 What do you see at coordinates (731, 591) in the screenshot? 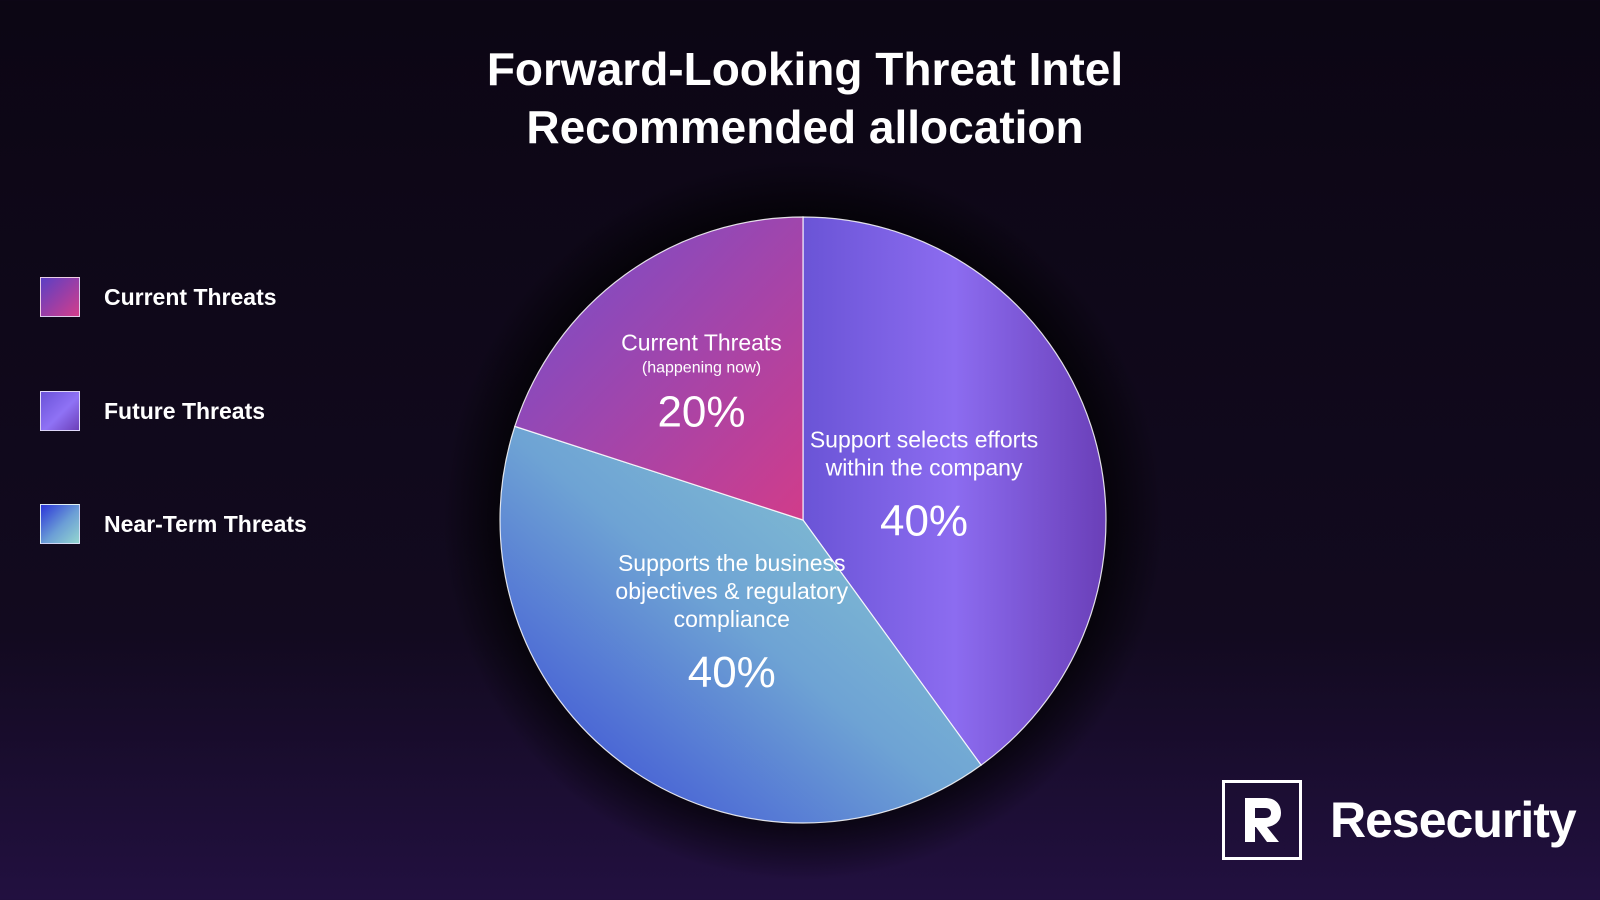
I see `slice-label-line: objectives & regulatory` at bounding box center [731, 591].